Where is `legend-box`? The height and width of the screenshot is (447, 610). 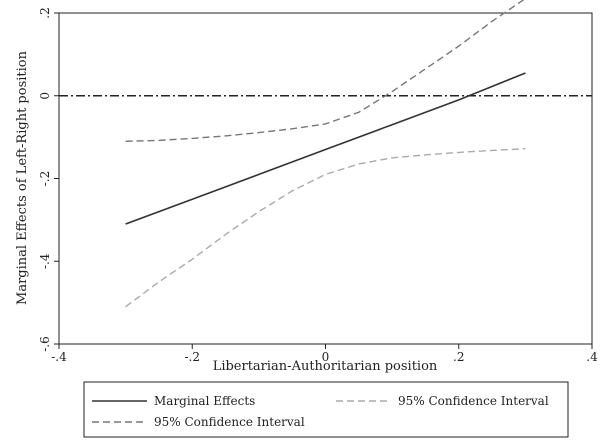 legend-box is located at coordinates (326, 409).